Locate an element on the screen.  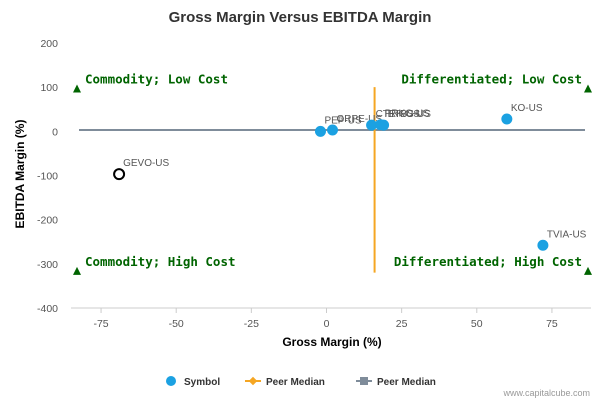
data-point-label: PEP-US is located at coordinates (343, 120).